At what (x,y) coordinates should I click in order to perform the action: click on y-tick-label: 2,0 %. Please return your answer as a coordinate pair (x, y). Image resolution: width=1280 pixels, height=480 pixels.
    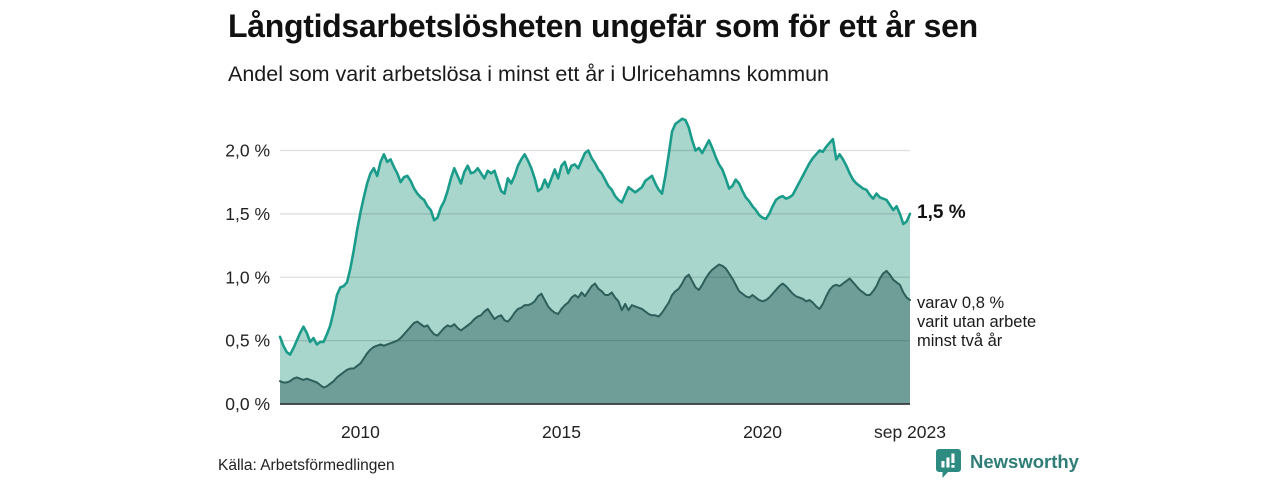
    Looking at the image, I should click on (247, 151).